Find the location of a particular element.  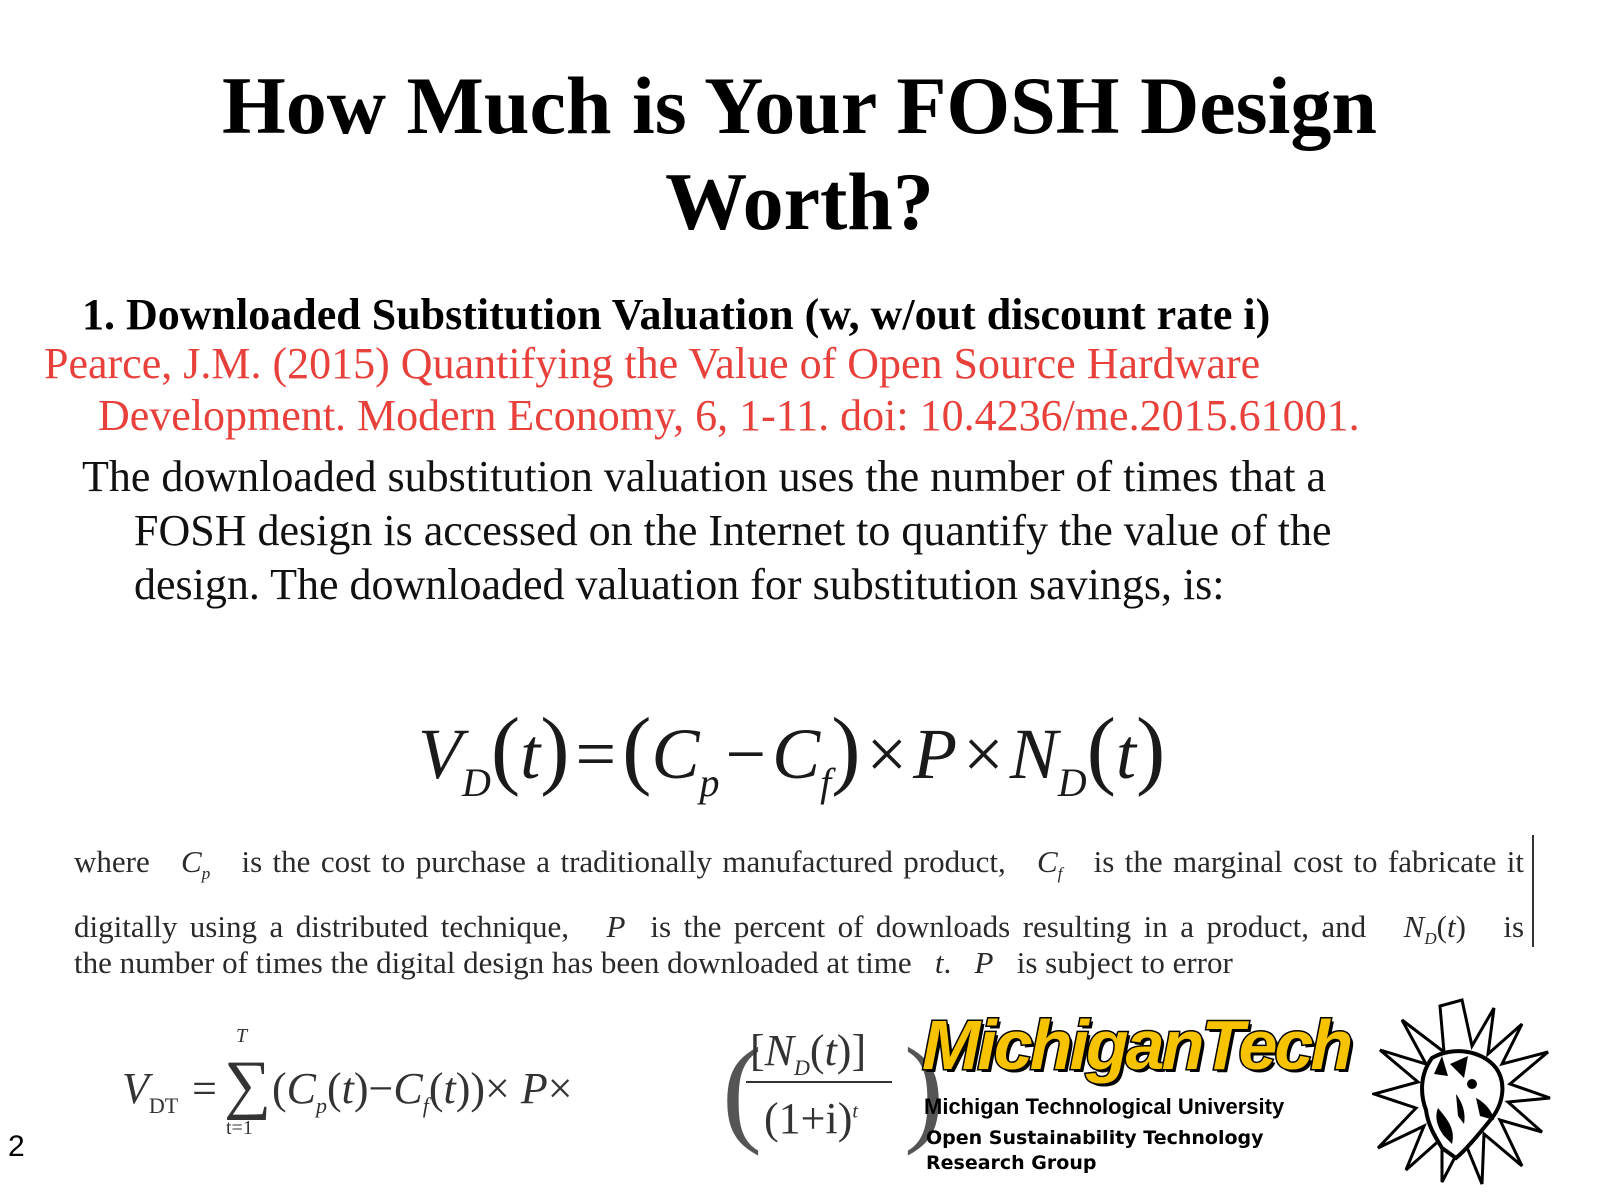

eq1-t2: t is located at coordinates (1125, 754).